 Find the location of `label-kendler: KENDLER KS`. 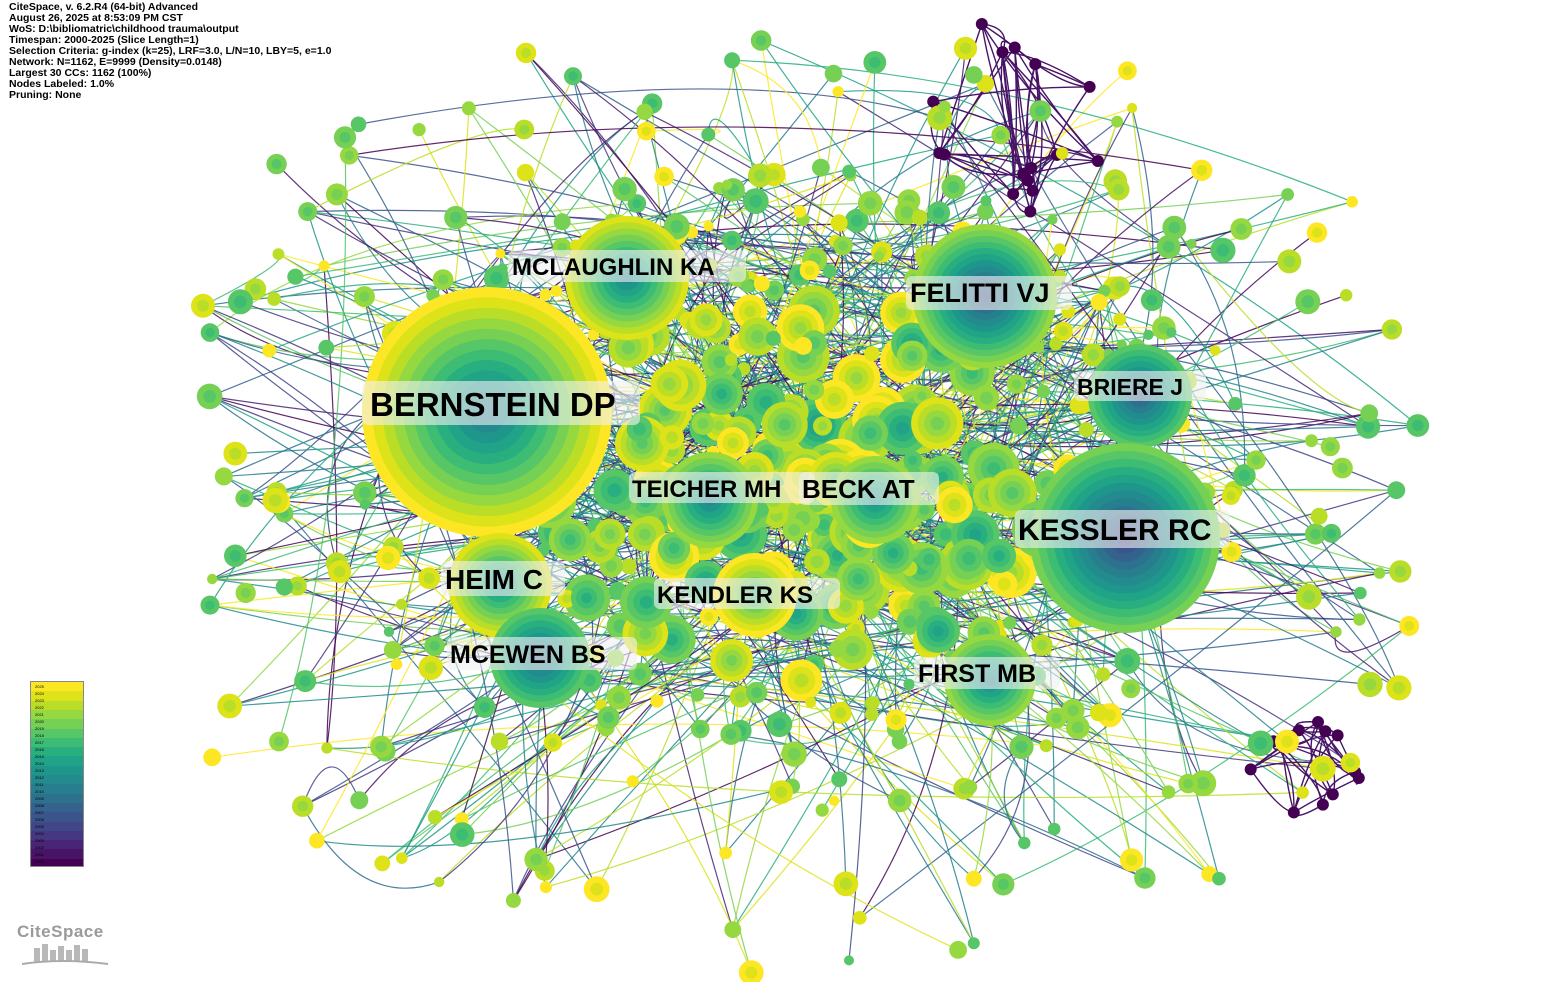

label-kendler: KENDLER KS is located at coordinates (747, 593).